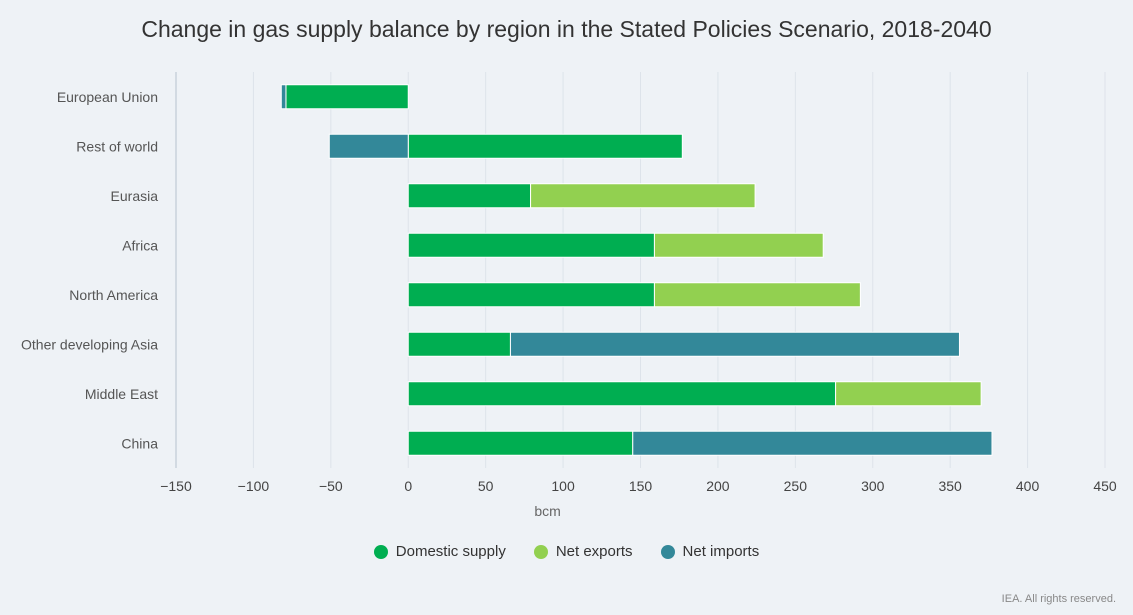 The width and height of the screenshot is (1133, 615). Describe the element at coordinates (408, 486) in the screenshot. I see `x-tick-label: 0` at that location.